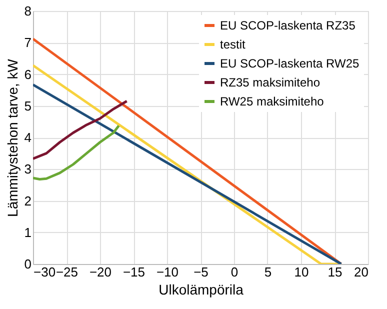  What do you see at coordinates (167, 272) in the screenshot?
I see `x-tick-label: −10` at bounding box center [167, 272].